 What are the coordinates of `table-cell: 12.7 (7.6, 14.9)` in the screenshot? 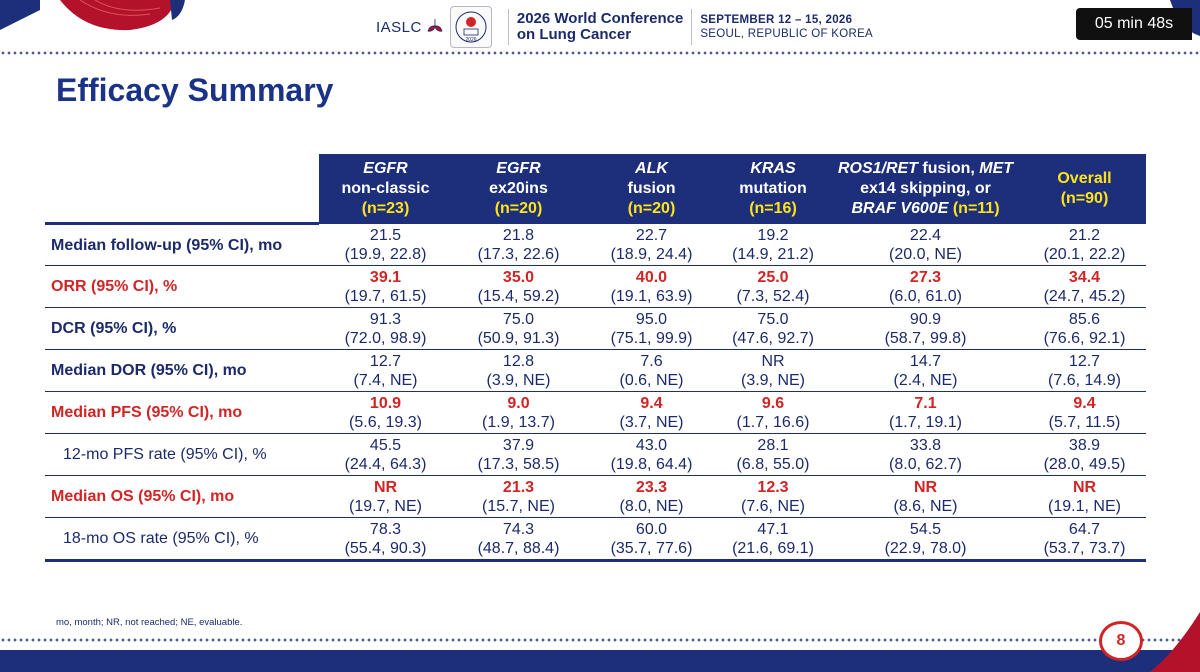 It's located at (1084, 370).